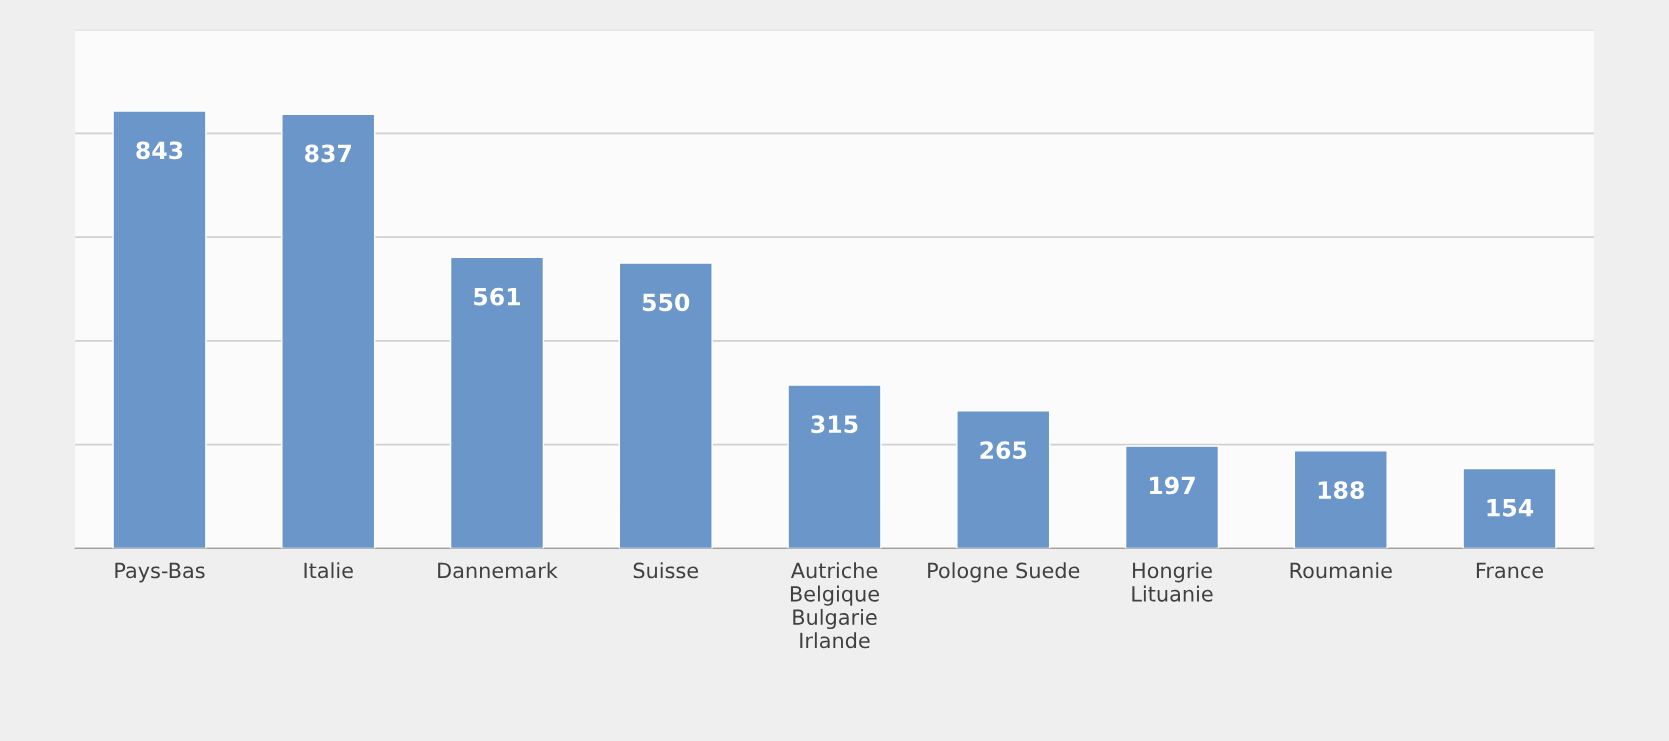  I want to click on data-label: 265, so click(1003, 450).